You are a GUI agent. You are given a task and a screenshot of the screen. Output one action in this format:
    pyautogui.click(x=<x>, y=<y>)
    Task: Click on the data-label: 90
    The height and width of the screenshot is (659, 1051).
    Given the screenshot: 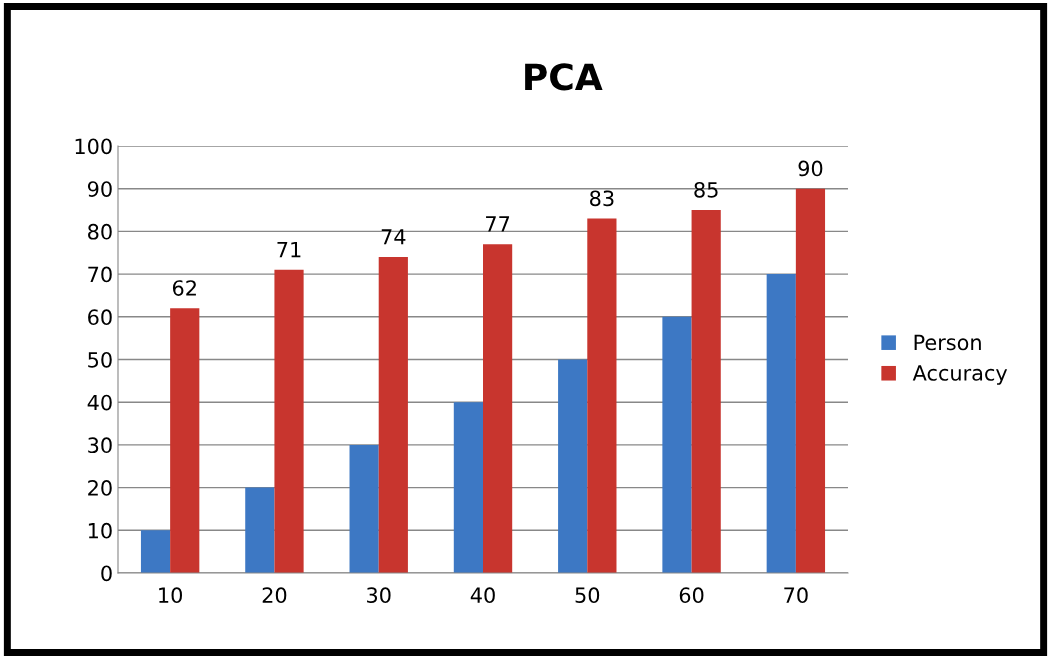 What is the action you would take?
    pyautogui.click(x=810, y=168)
    